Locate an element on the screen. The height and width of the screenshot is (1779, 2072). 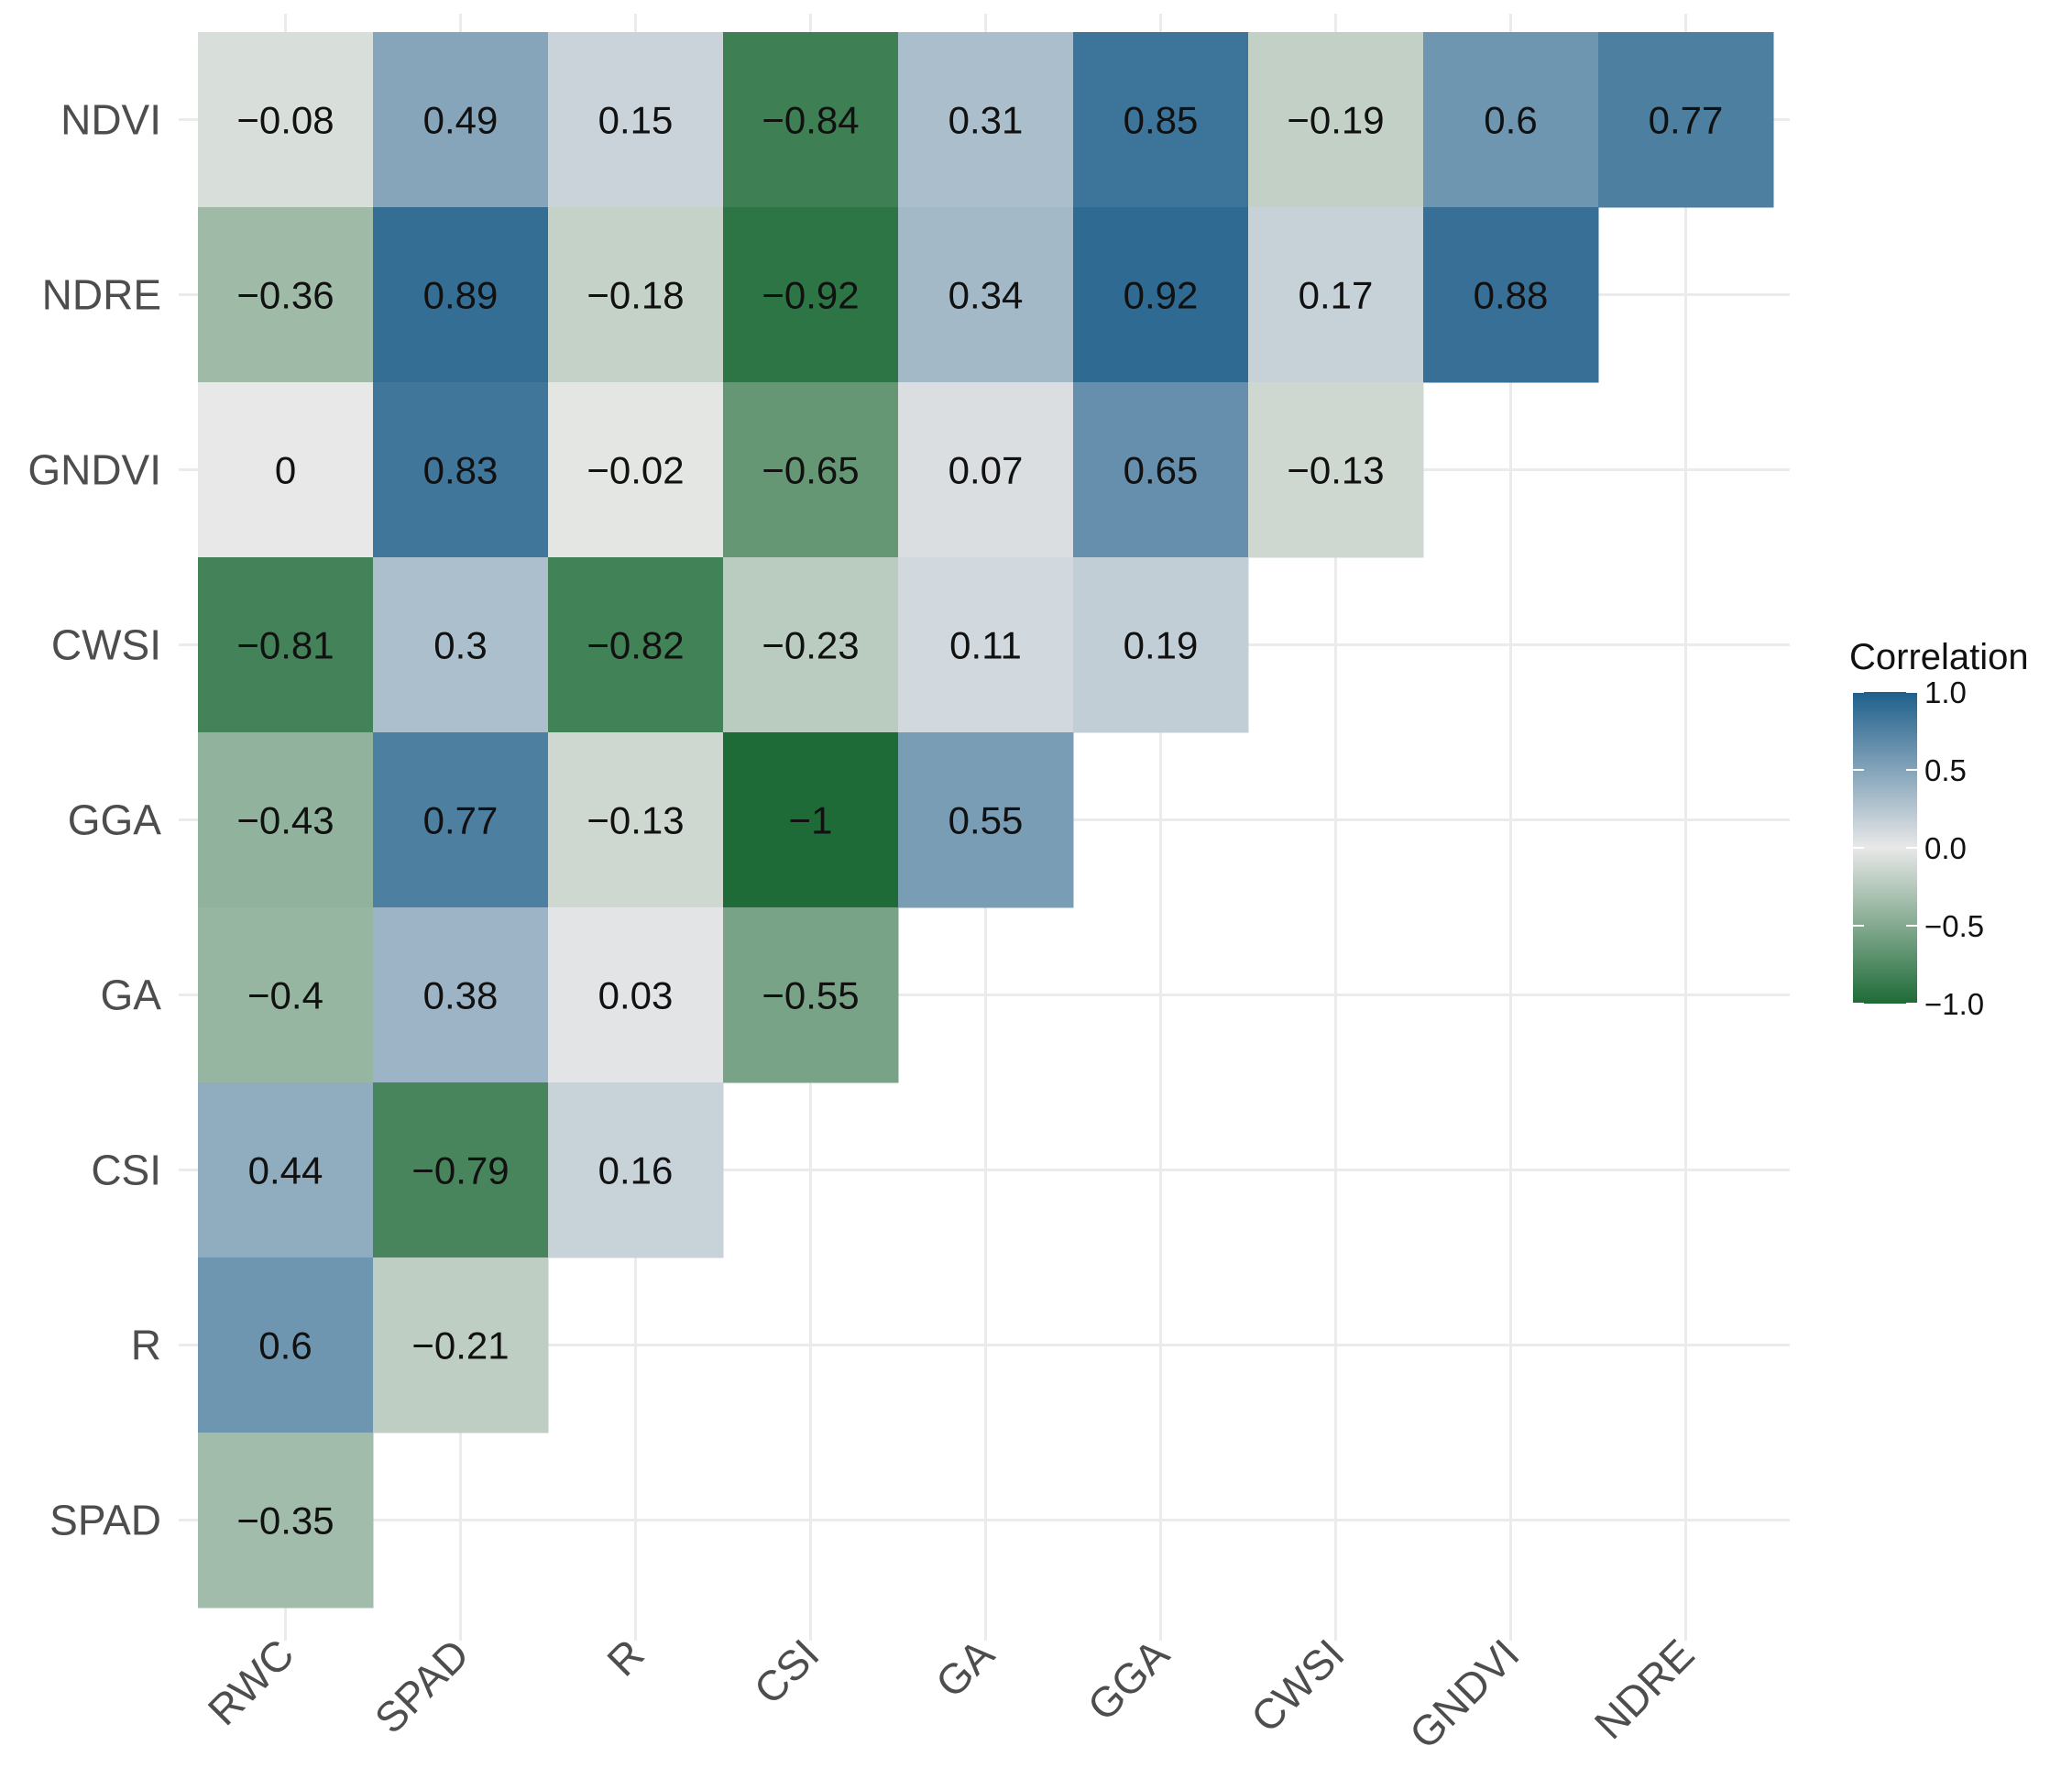
cell-value-label: −0.84 is located at coordinates (810, 120).